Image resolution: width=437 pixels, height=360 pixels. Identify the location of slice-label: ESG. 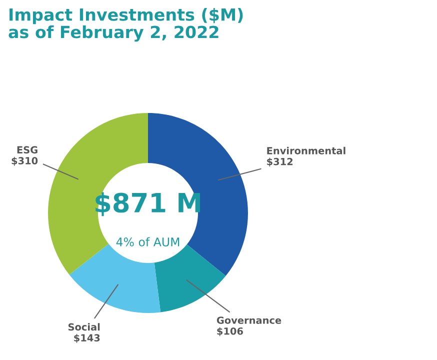
(27, 150).